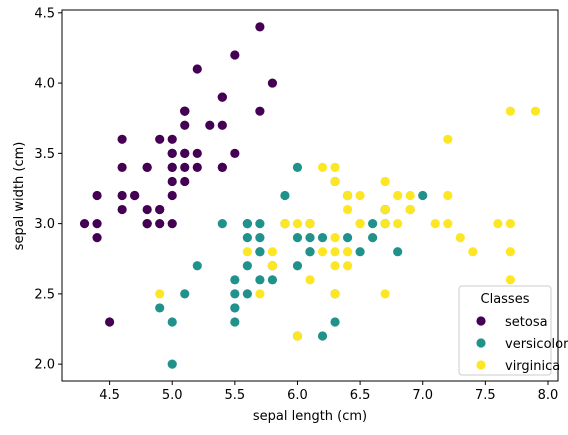 The width and height of the screenshot is (568, 435). Describe the element at coordinates (172, 395) in the screenshot. I see `x-tick-label: 5.0` at that location.